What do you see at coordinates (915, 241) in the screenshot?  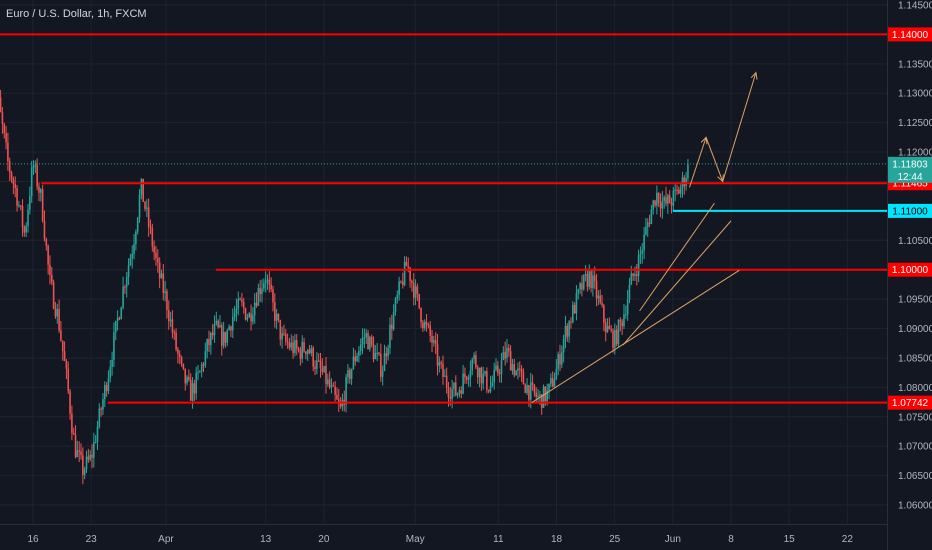 I see `y-tick-label: 1.10500` at bounding box center [915, 241].